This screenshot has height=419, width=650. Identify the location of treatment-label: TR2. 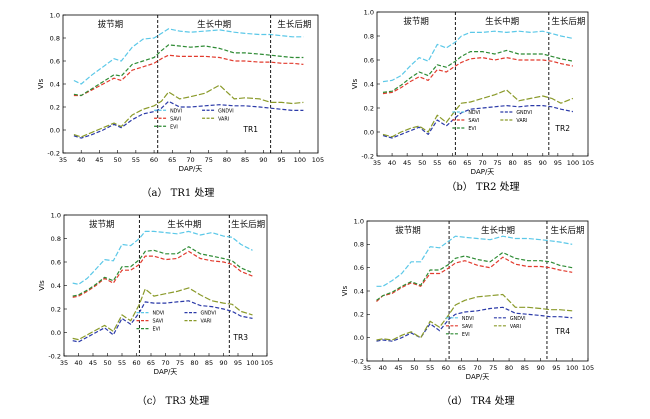
(562, 128).